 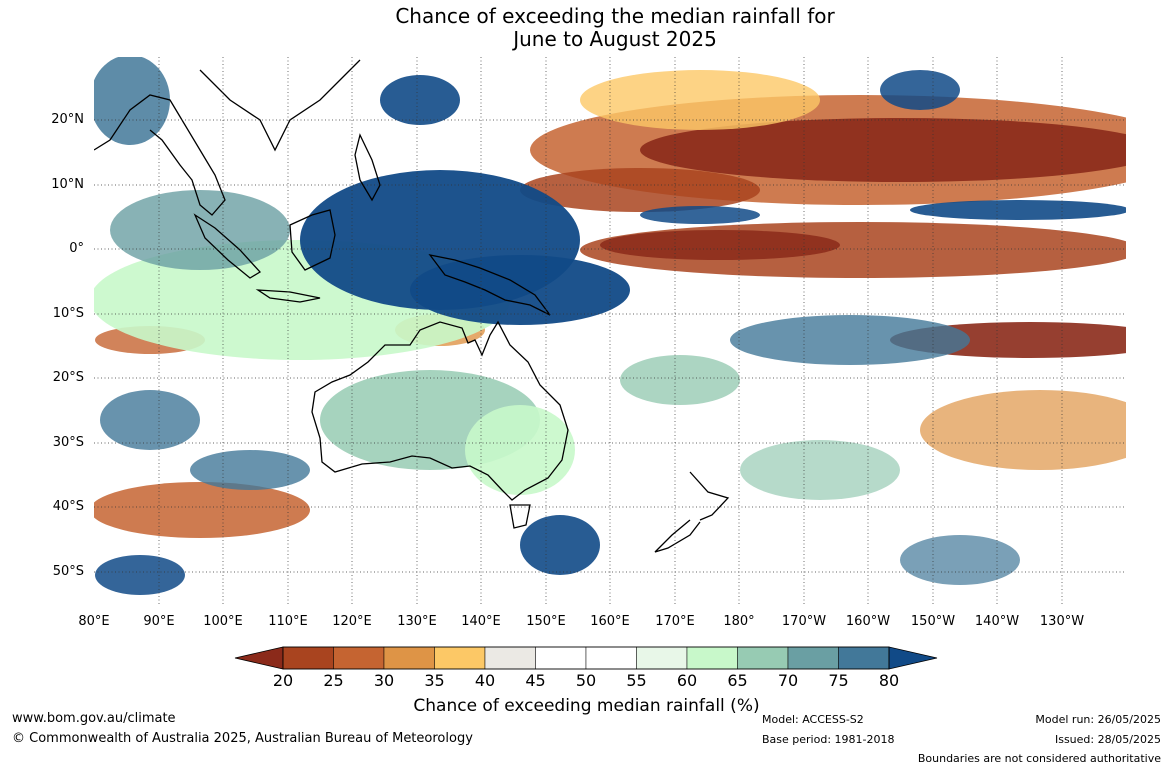 I want to click on australia-coastline, so click(x=440, y=410).